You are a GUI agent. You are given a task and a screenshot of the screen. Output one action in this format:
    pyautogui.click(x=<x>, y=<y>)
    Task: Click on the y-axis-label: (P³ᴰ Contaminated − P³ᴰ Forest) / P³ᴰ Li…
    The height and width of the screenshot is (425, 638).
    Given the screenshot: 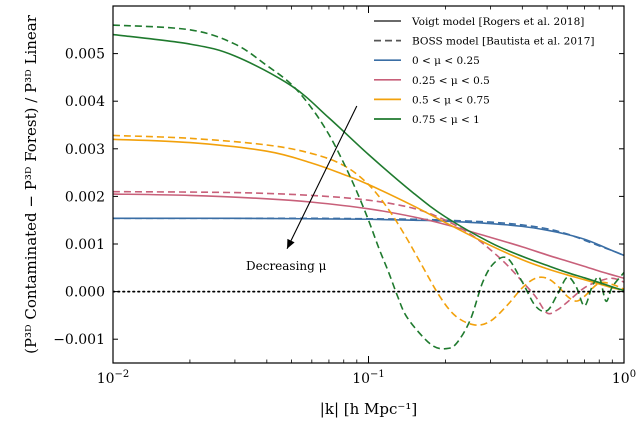 What is the action you would take?
    pyautogui.click(x=31, y=184)
    